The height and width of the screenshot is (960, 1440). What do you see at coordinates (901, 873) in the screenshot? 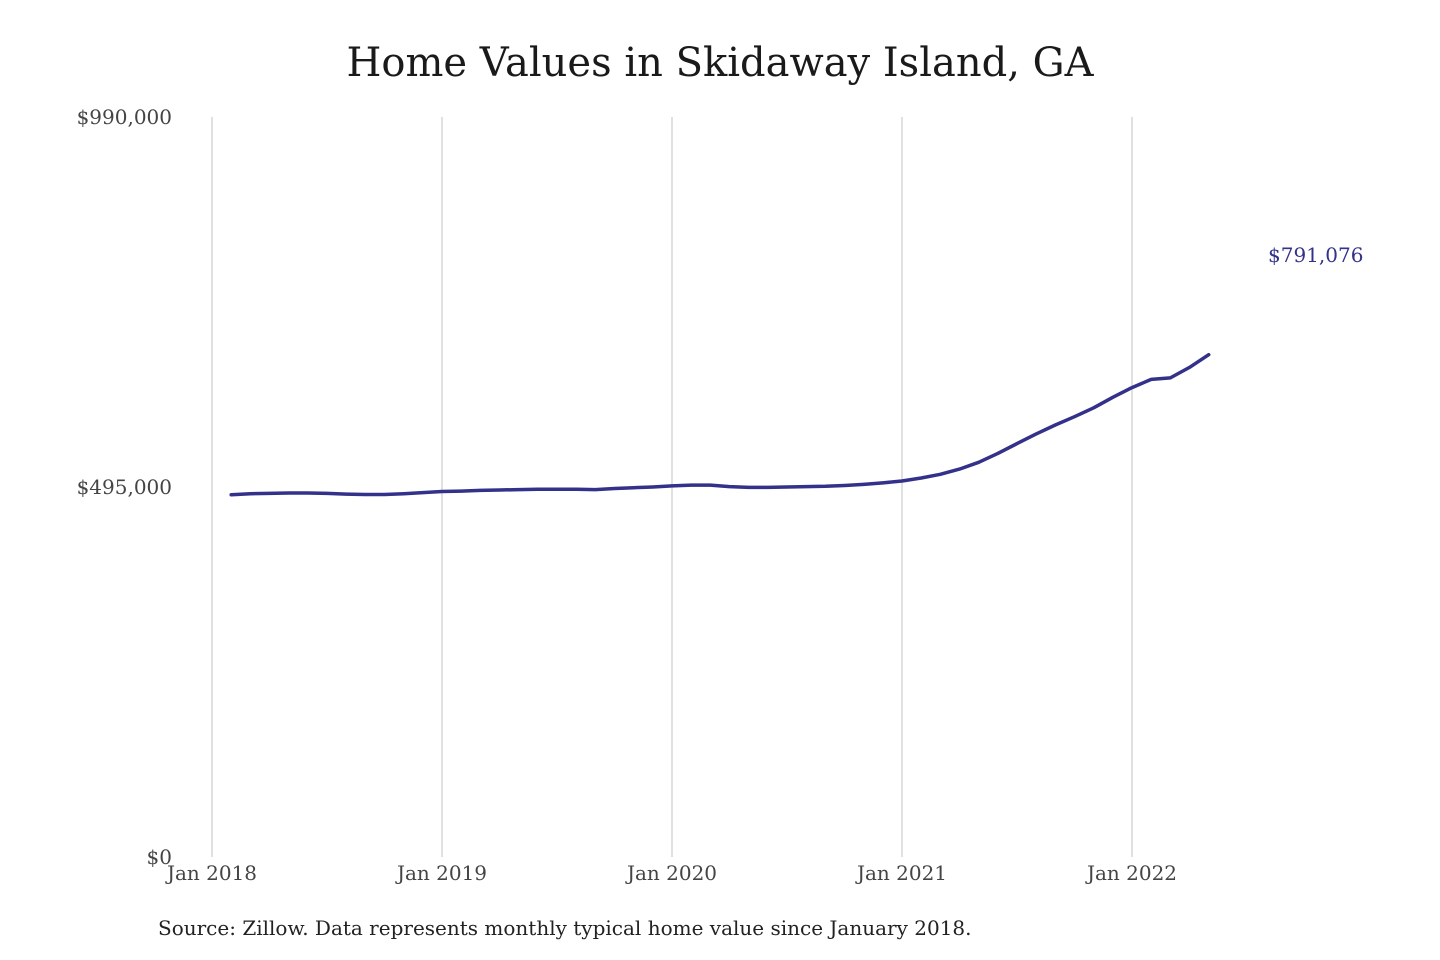
I see `x-tick-label-3: Jan 2021` at bounding box center [901, 873].